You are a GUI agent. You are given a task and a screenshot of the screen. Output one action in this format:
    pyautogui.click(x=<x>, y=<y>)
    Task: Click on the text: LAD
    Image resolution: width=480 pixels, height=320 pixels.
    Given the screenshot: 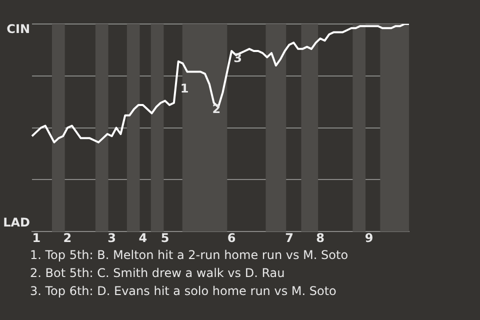 What is the action you would take?
    pyautogui.click(x=16, y=223)
    